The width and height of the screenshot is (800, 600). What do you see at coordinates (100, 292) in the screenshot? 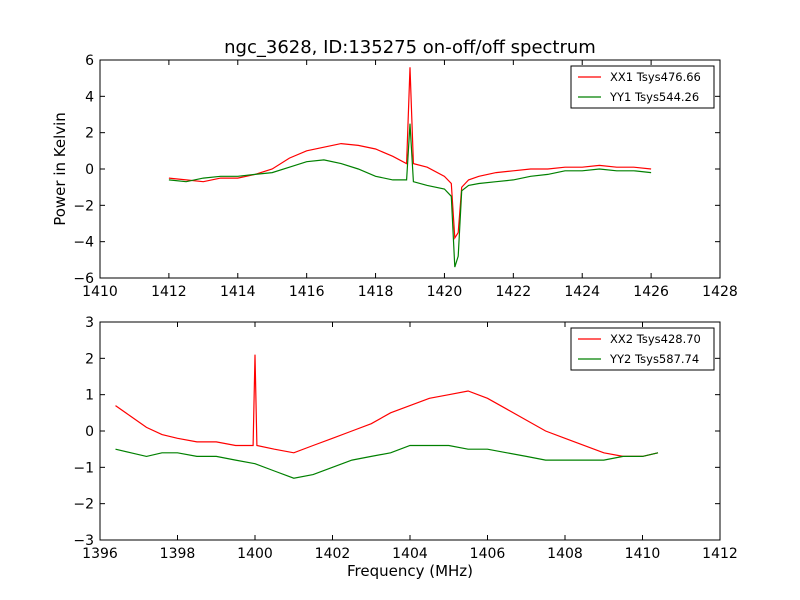
I see `top-x-tick-label: 1410` at bounding box center [100, 292].